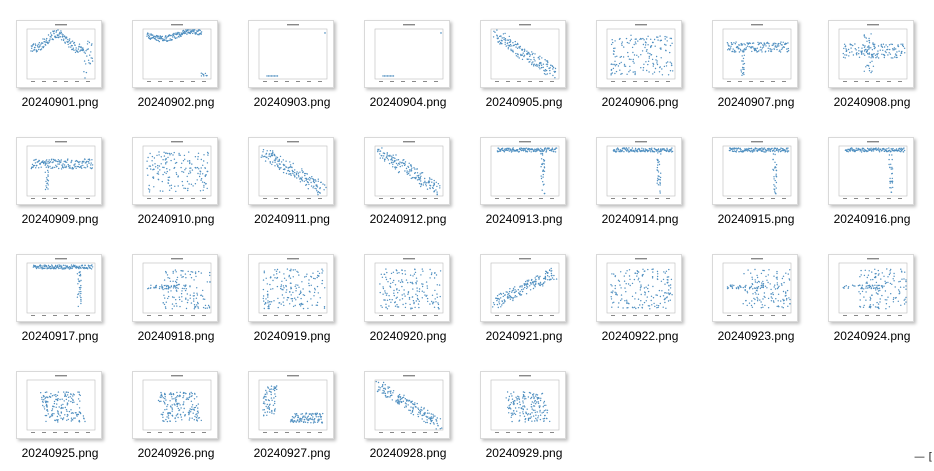  What do you see at coordinates (408, 336) in the screenshot?
I see `file-name-label: 20240920.png` at bounding box center [408, 336].